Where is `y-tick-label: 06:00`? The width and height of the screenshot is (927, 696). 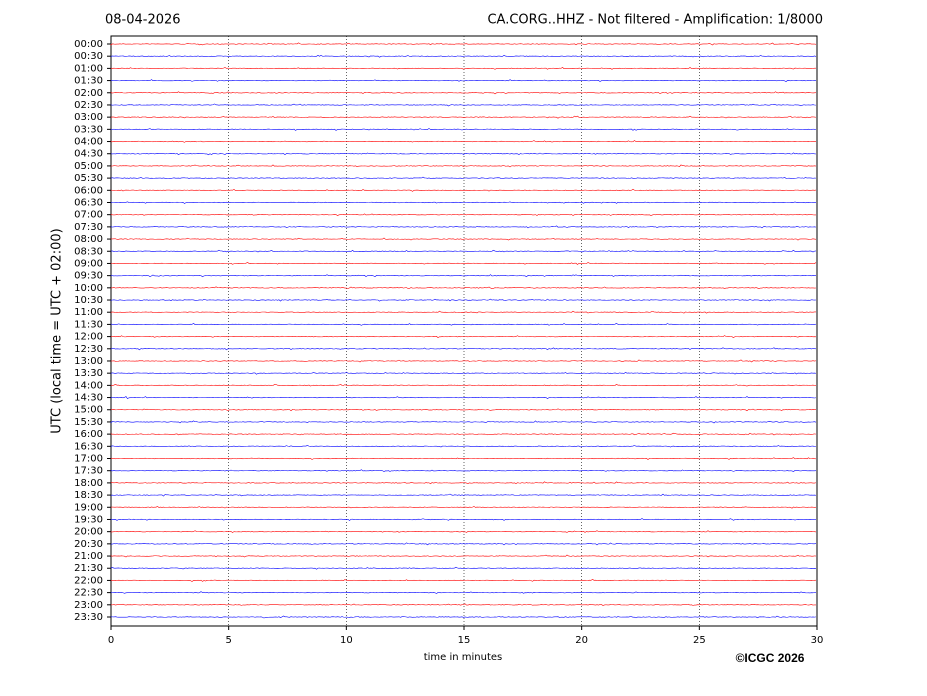
y-tick-label: 06:00 is located at coordinates (88, 190).